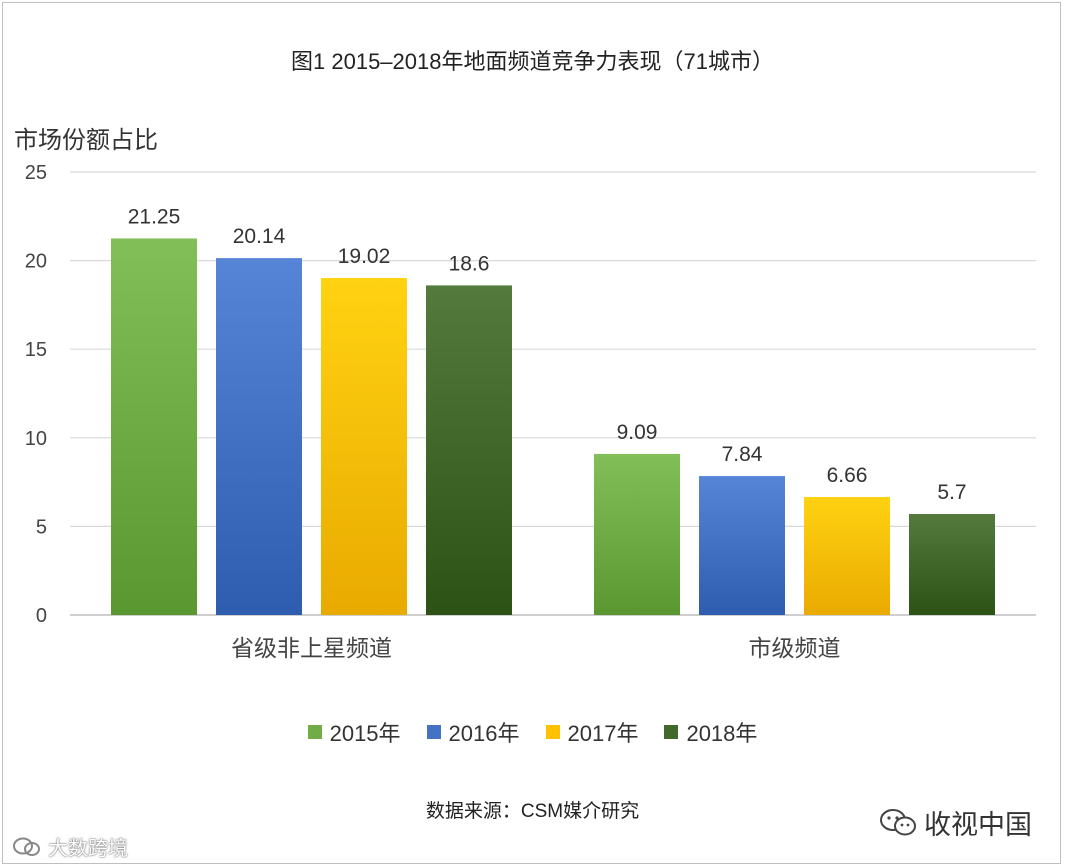  I want to click on legend-item-2015: 2015年, so click(354, 732).